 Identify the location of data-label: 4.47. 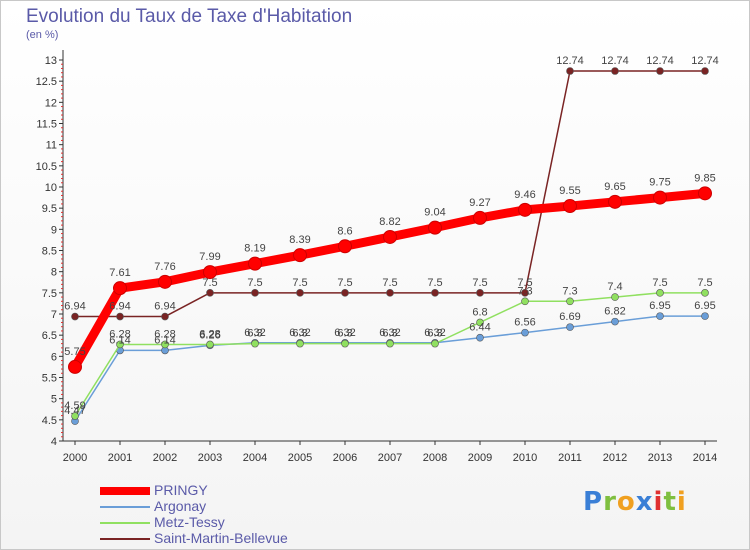
(74, 411).